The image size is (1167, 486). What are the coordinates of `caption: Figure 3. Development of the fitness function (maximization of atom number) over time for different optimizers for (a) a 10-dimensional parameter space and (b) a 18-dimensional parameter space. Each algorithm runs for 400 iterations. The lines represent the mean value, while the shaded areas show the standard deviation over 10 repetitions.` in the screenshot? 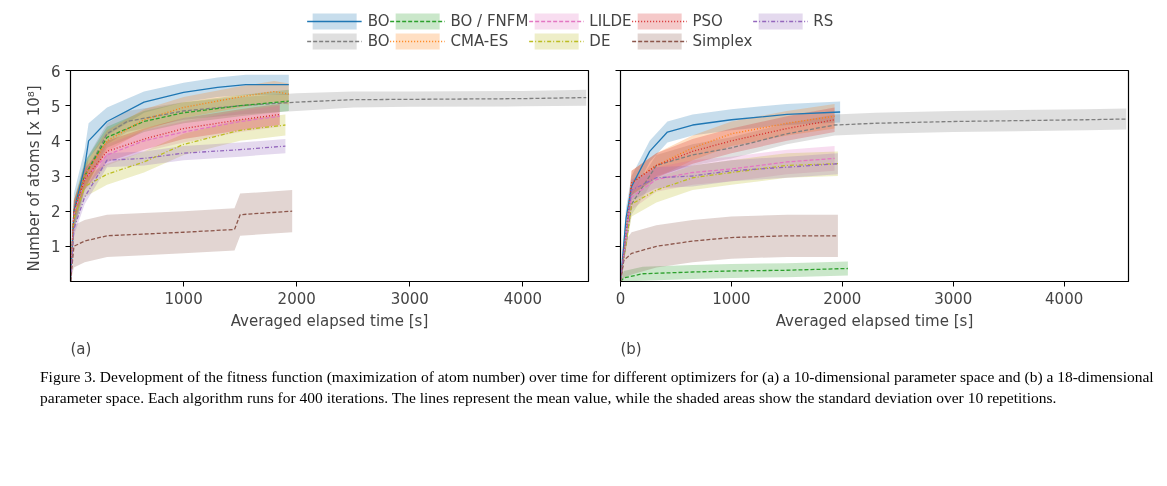 It's located at (597, 387).